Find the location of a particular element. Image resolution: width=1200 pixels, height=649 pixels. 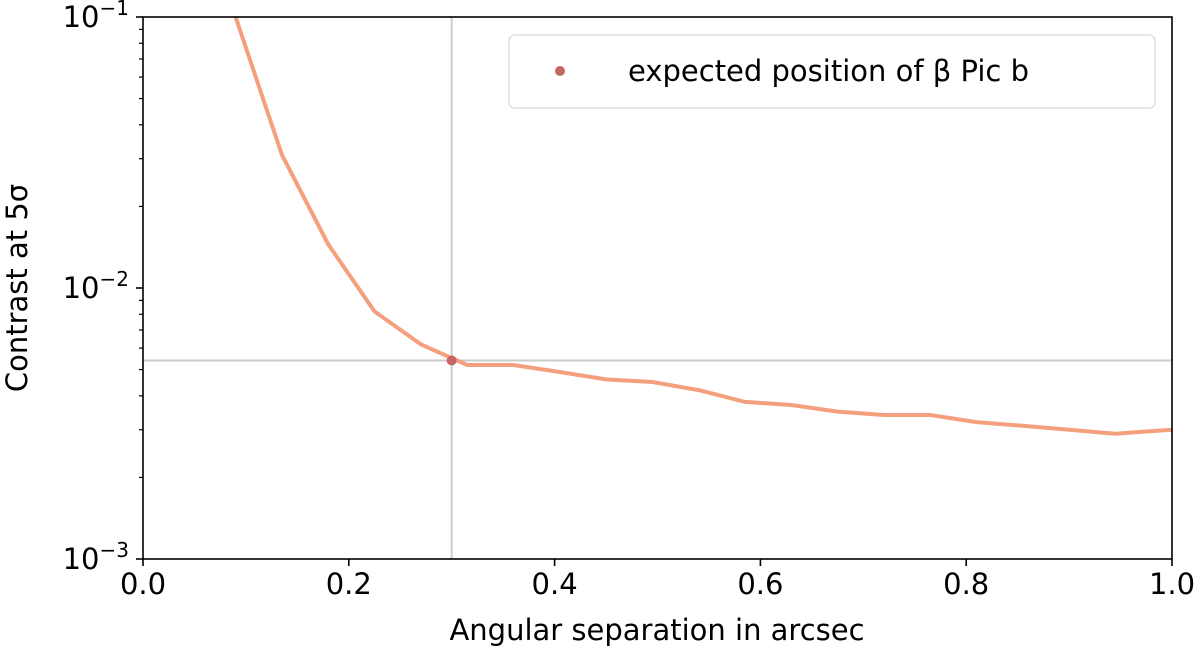

x-tick-label: 0.8 is located at coordinates (966, 584).